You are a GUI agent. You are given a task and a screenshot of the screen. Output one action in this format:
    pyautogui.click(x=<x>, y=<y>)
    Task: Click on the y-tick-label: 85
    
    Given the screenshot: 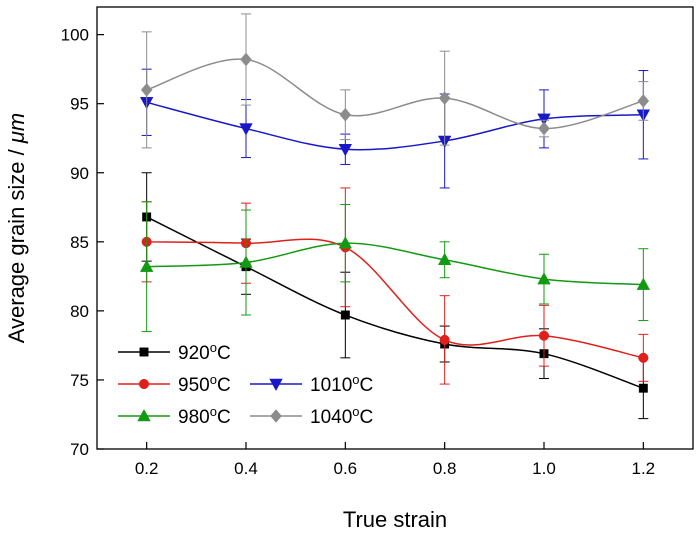 What is the action you would take?
    pyautogui.click(x=79, y=242)
    